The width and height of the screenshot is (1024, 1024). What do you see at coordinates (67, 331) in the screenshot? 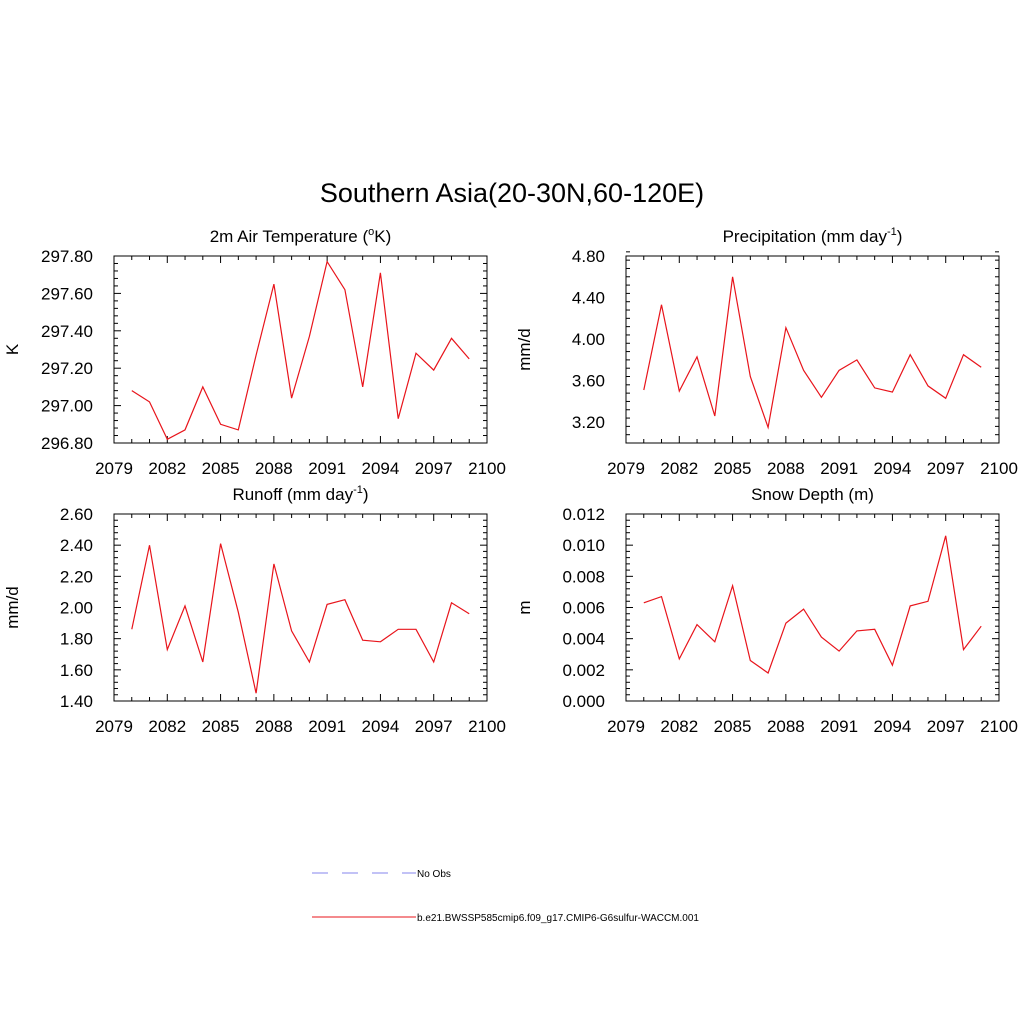
I see `y-tick-label: 297.40` at bounding box center [67, 331].